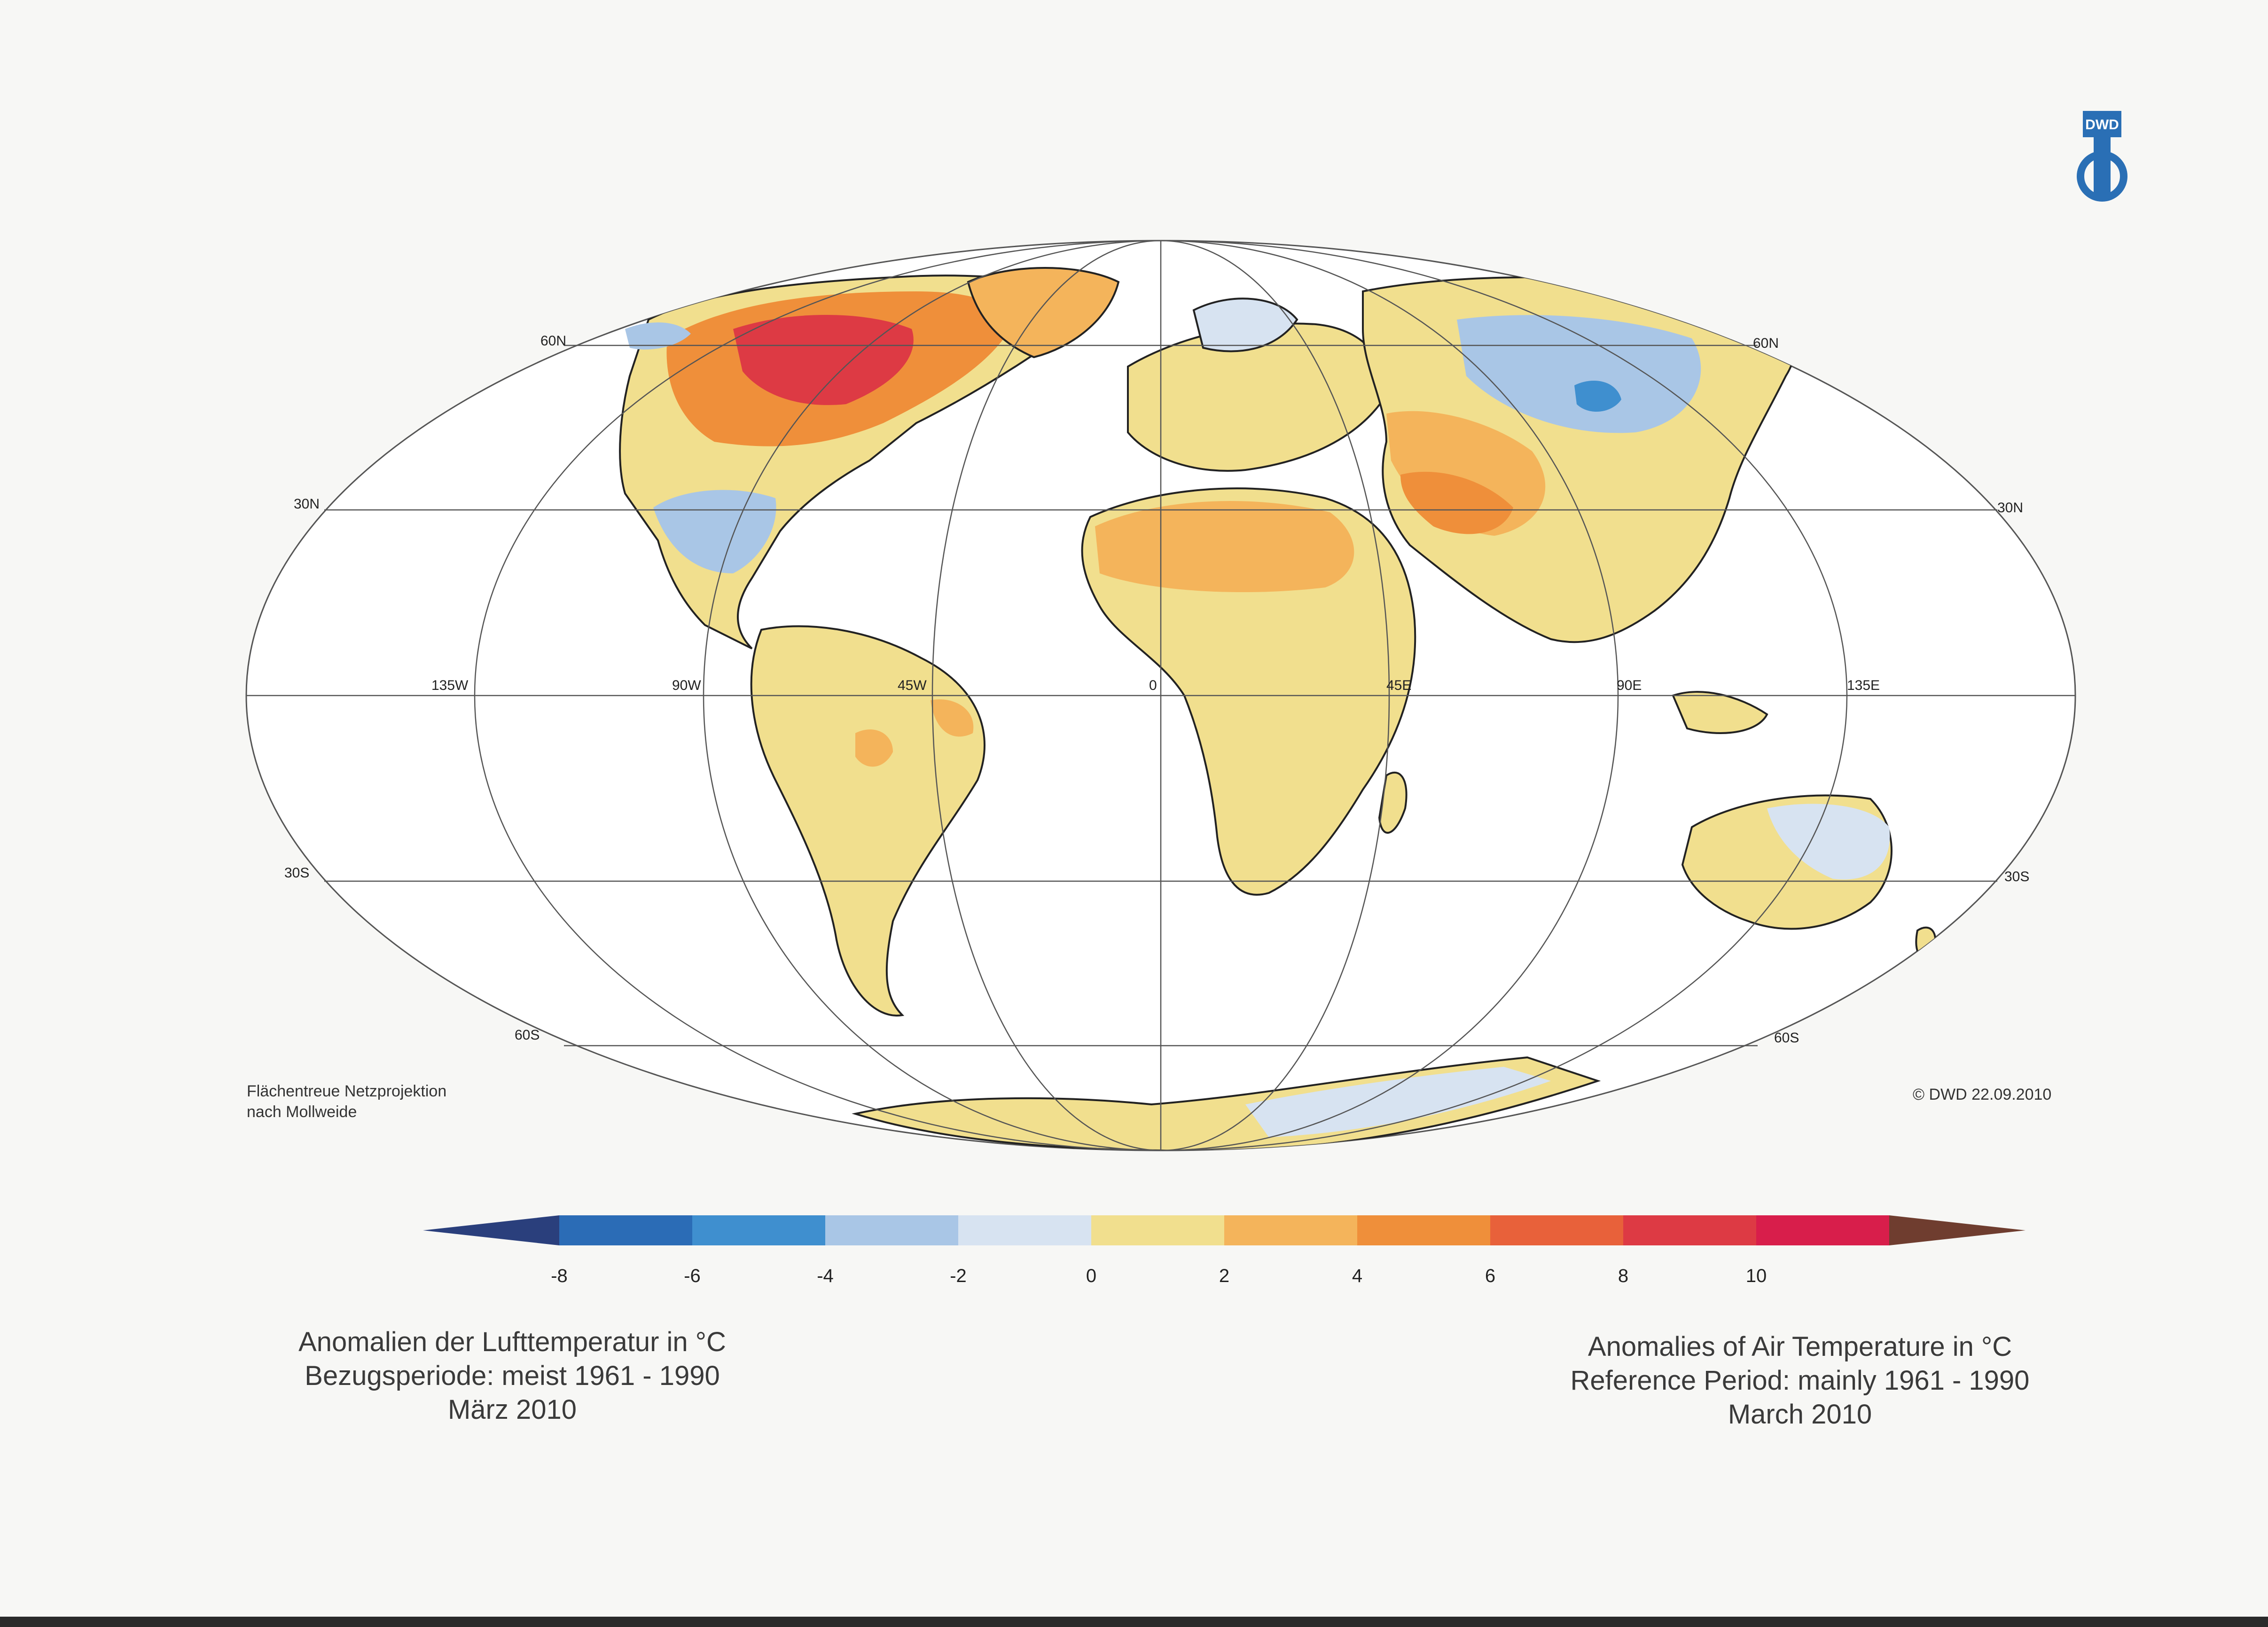 This screenshot has height=1627, width=2268. What do you see at coordinates (1787, 1038) in the screenshot?
I see `lat-label-right-60s: 60S` at bounding box center [1787, 1038].